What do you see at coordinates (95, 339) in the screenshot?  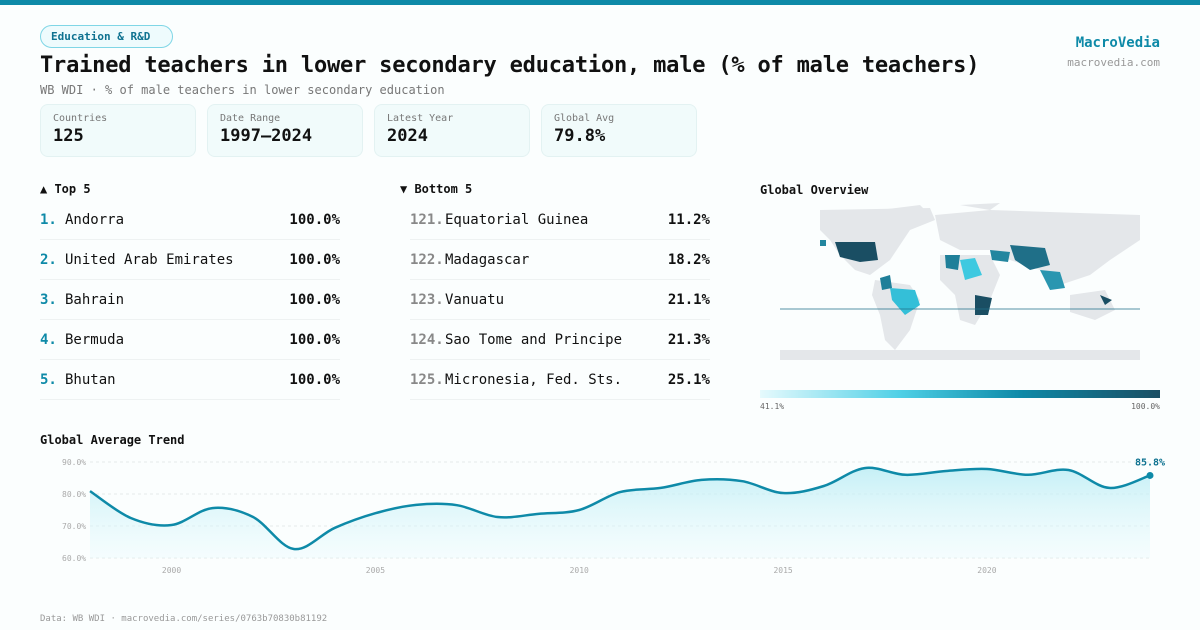 I see `country-name: Bermuda` at bounding box center [95, 339].